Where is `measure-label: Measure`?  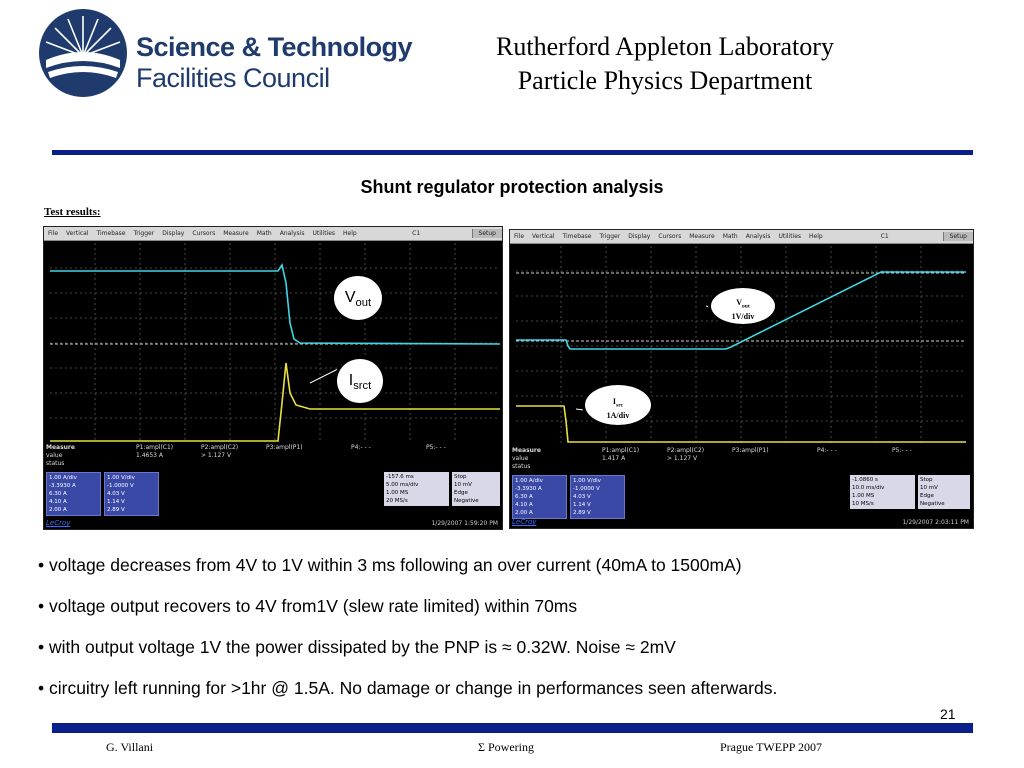
measure-label: Measure is located at coordinates (60, 447).